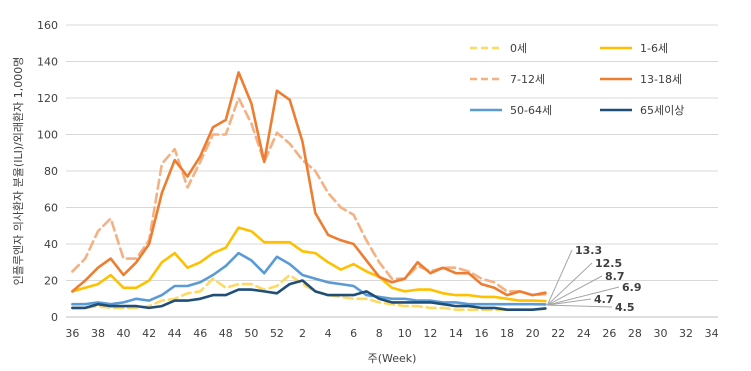  I want to click on x-tick-label: 2, so click(302, 333).